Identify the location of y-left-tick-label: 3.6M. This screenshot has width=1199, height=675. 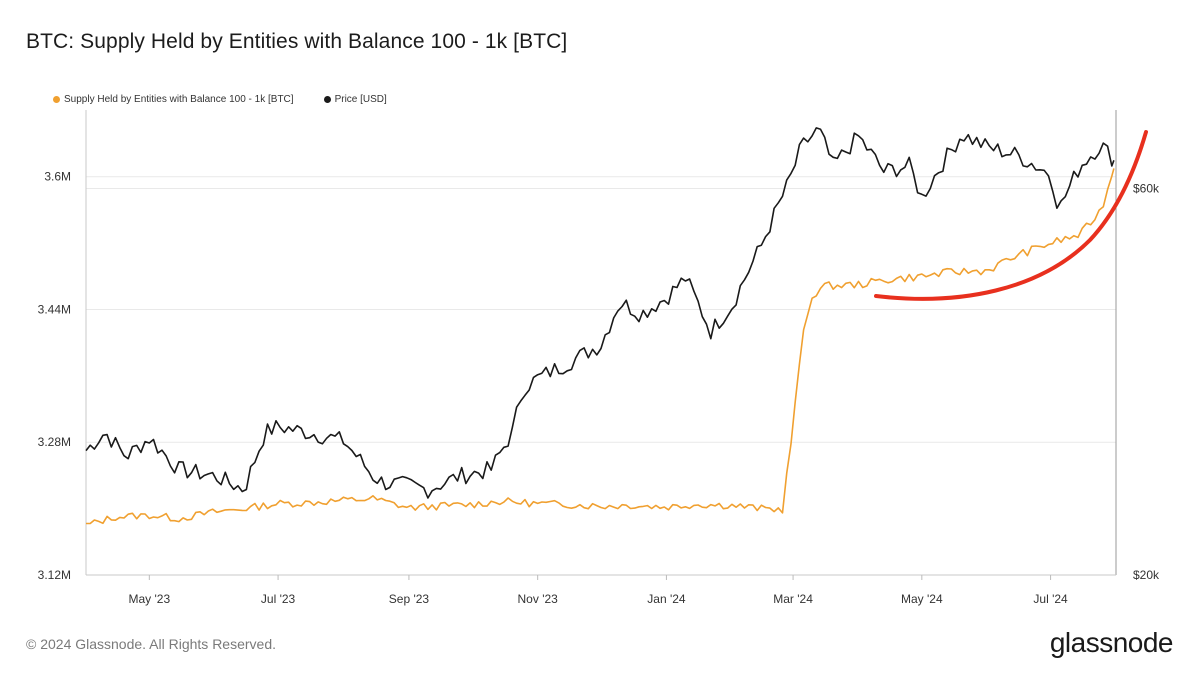
(57, 177).